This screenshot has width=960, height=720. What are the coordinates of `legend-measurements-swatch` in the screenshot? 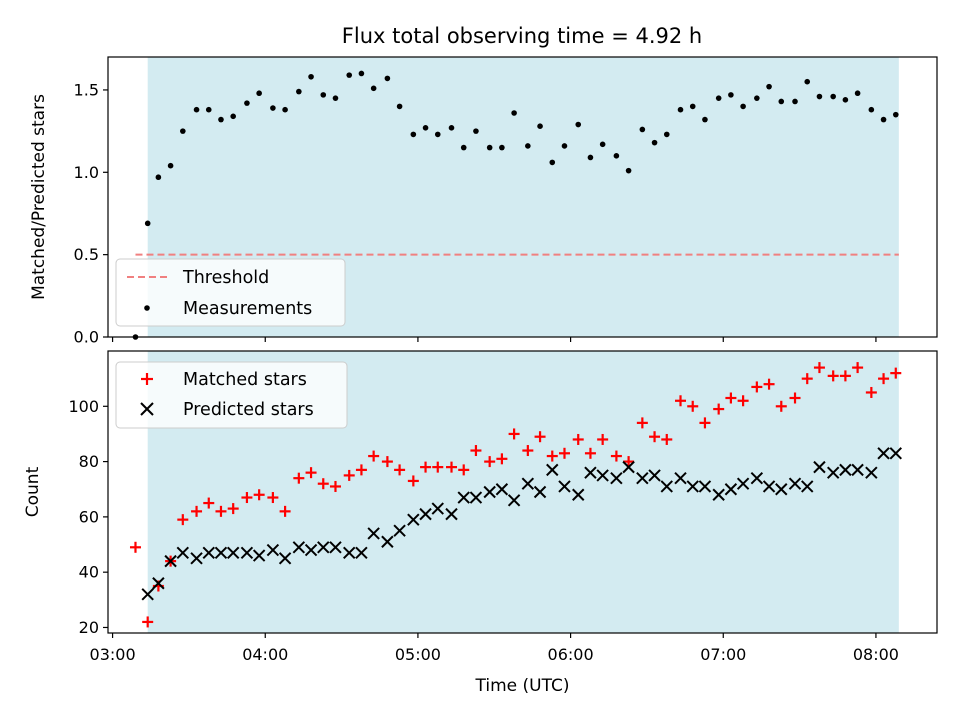 It's located at (147, 308).